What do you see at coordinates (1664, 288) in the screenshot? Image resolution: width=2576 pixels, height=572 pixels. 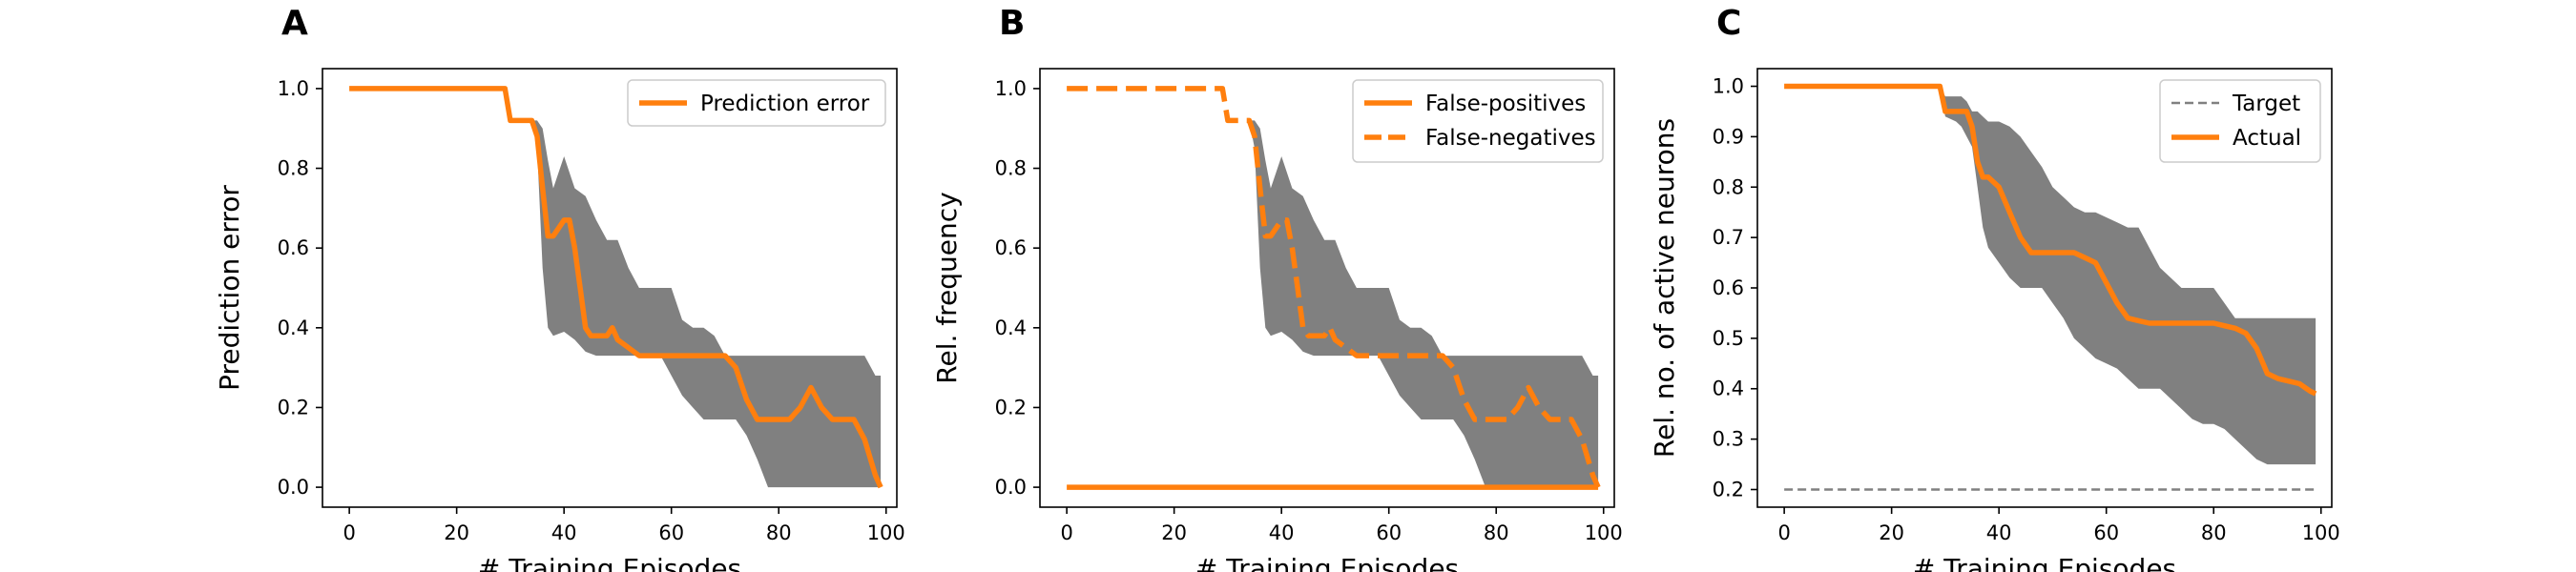 I see `y-axis-label: Rel. no. of active neurons` at bounding box center [1664, 288].